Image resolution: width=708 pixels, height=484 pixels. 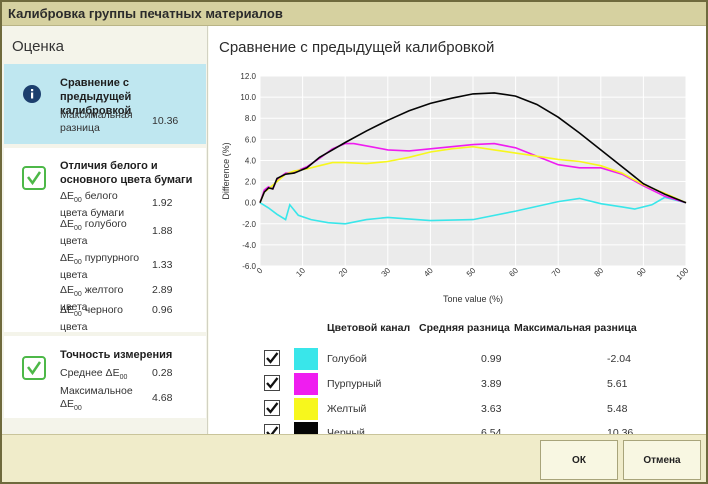 I want to click on sidebar-header: Оценка, so click(x=38, y=46).